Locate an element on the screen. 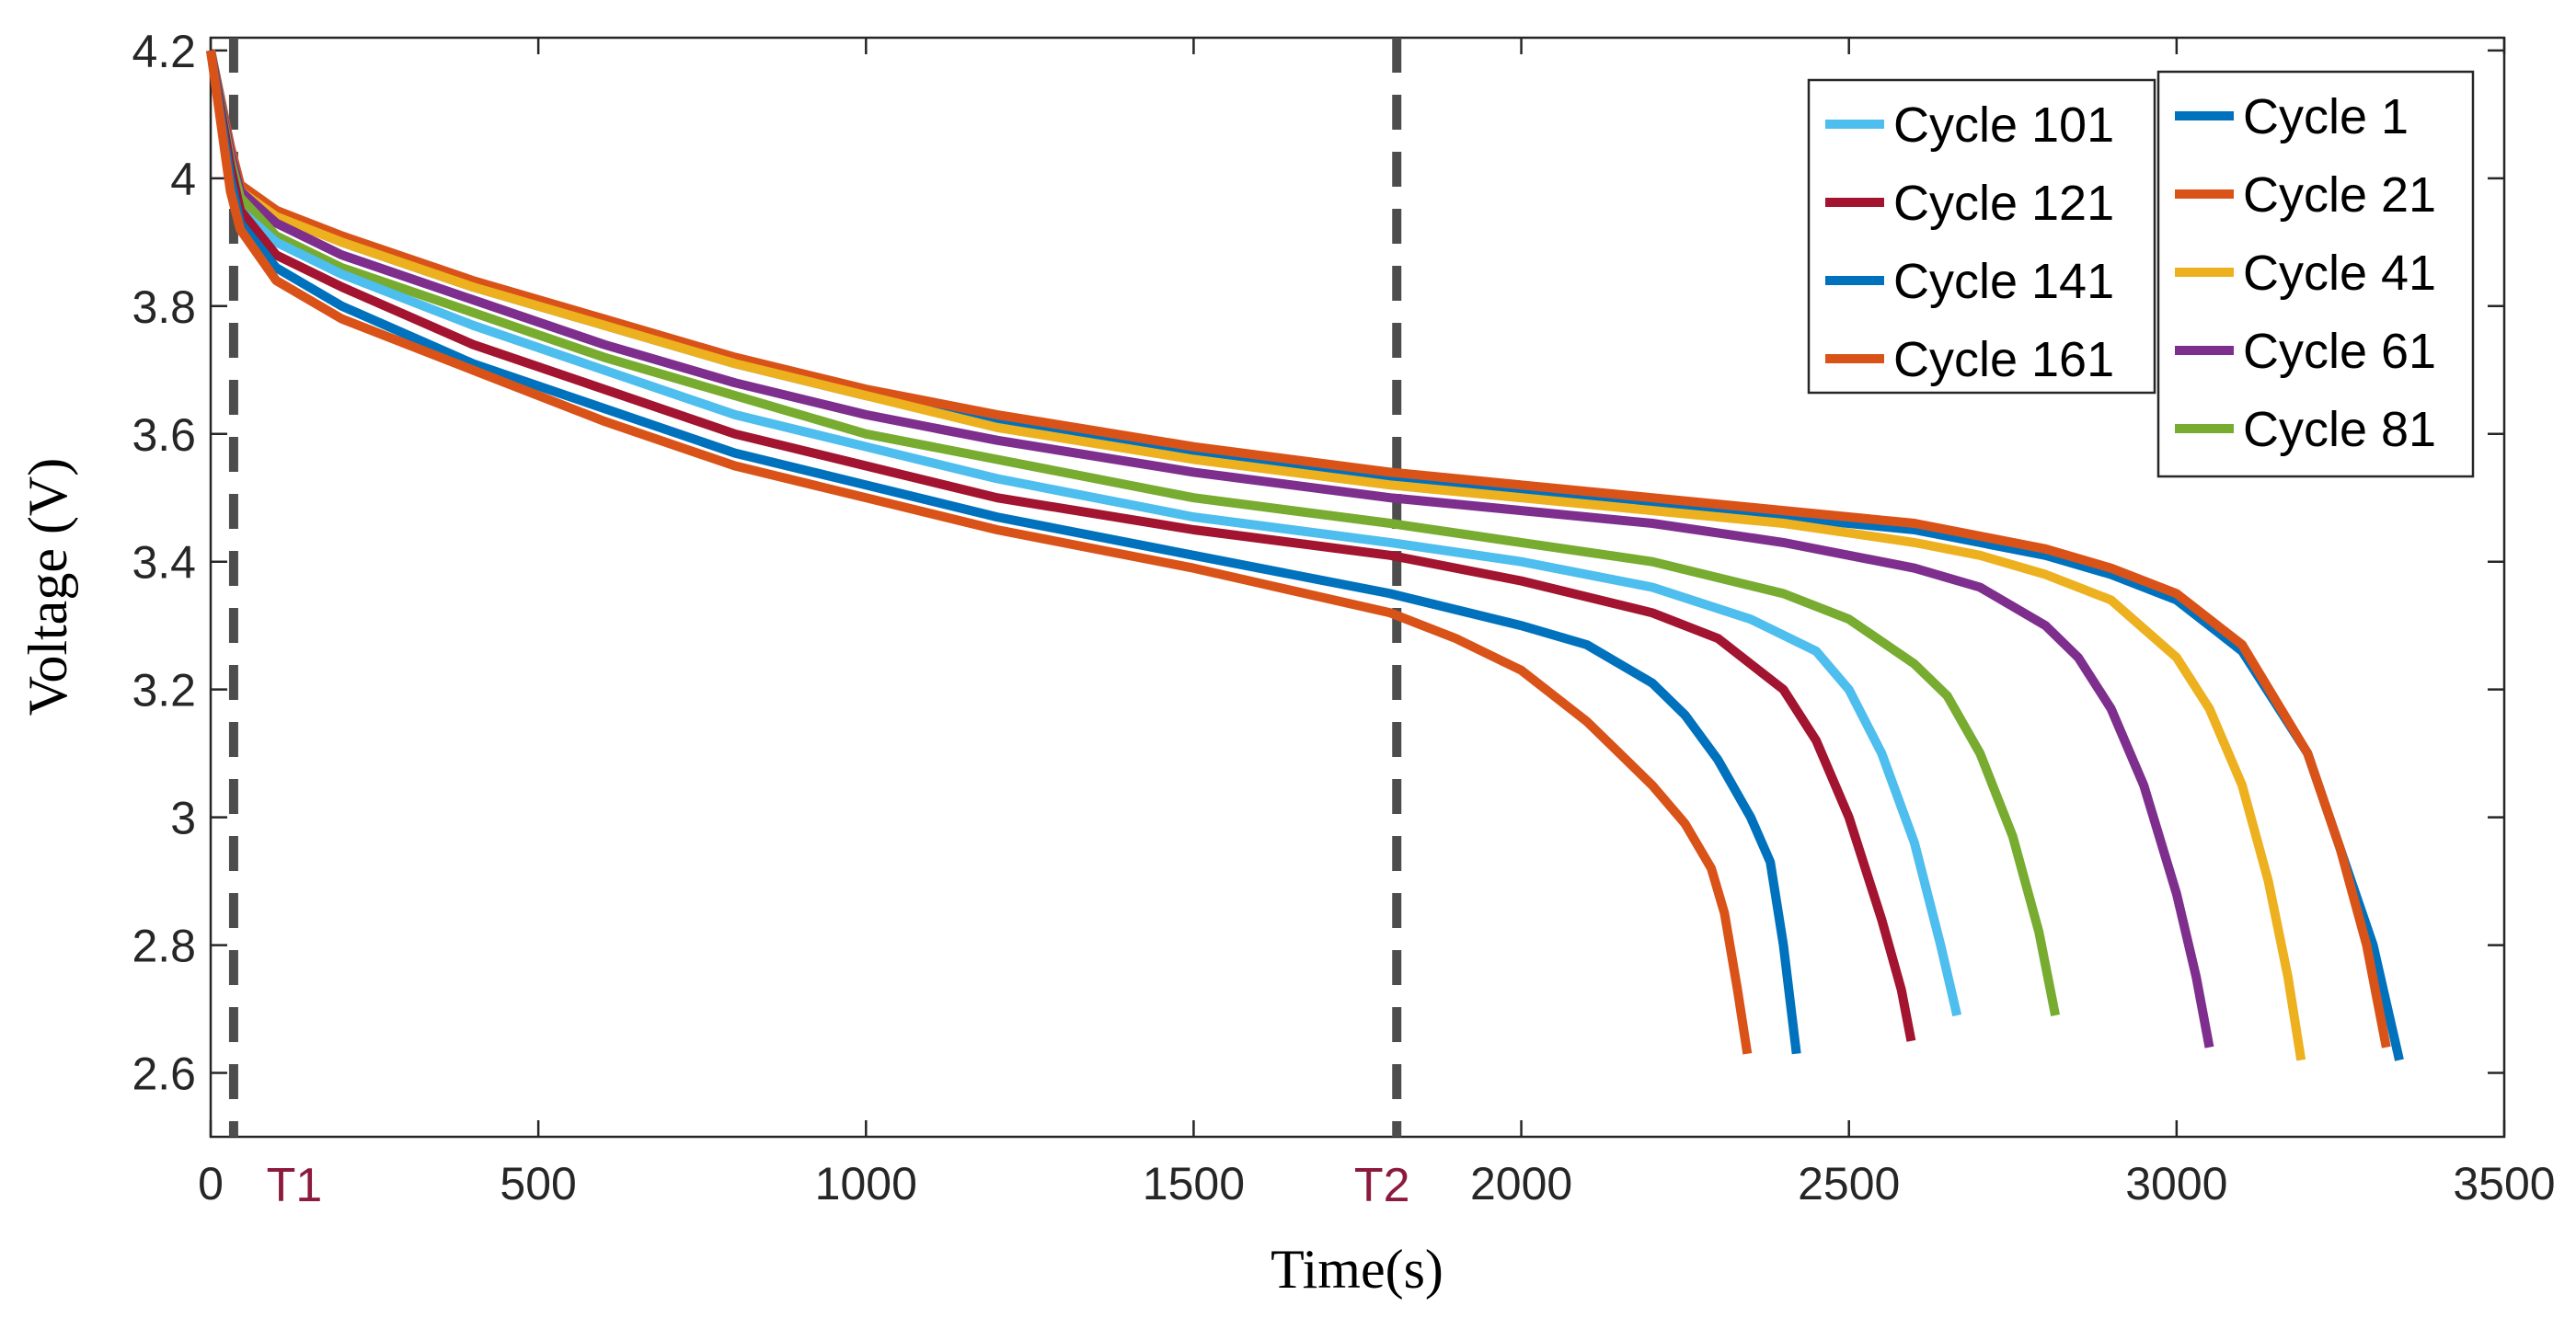 The width and height of the screenshot is (2576, 1318). x-tick-label: 500 is located at coordinates (538, 1183).